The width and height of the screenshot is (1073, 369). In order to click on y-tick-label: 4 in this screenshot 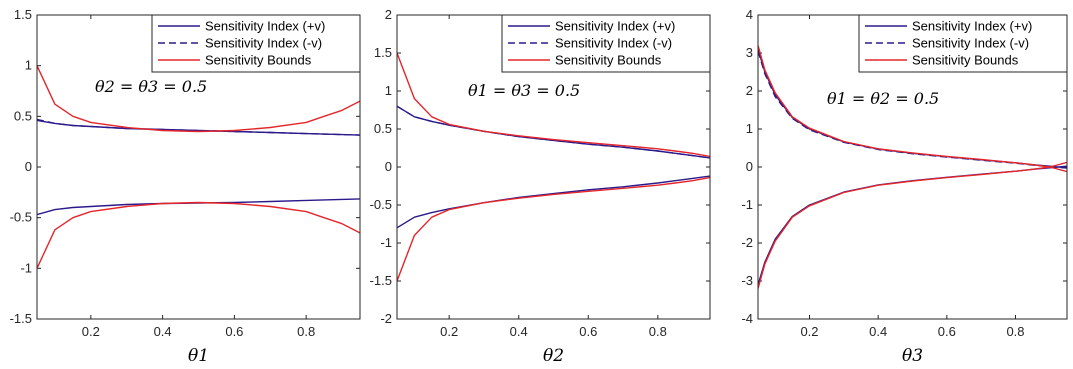, I will do `click(749, 14)`.